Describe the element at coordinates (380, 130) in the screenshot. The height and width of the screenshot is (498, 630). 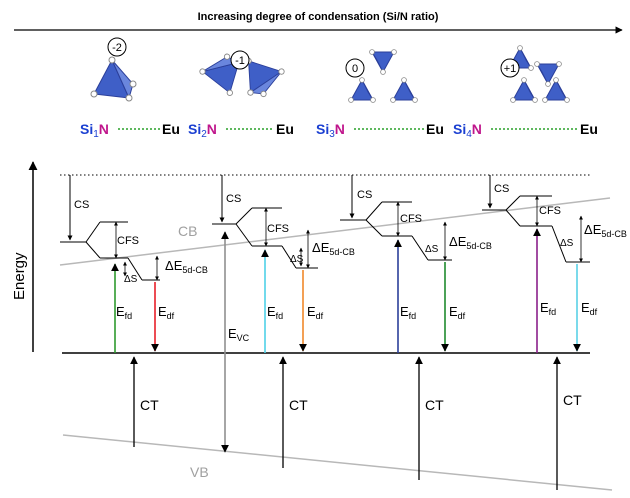
I see `formula-3: Si3N Eu` at that location.